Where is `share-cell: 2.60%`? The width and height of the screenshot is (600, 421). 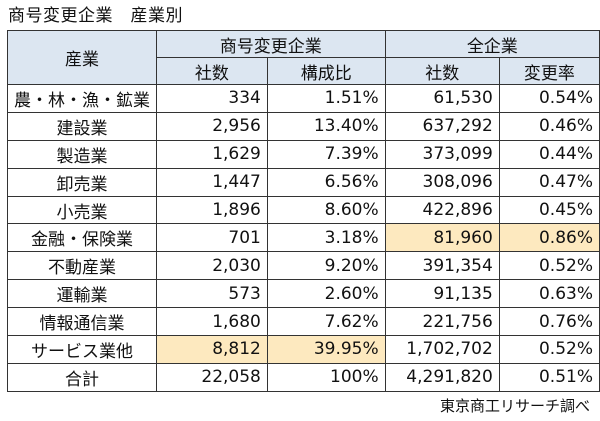
share-cell: 2.60% is located at coordinates (326, 294).